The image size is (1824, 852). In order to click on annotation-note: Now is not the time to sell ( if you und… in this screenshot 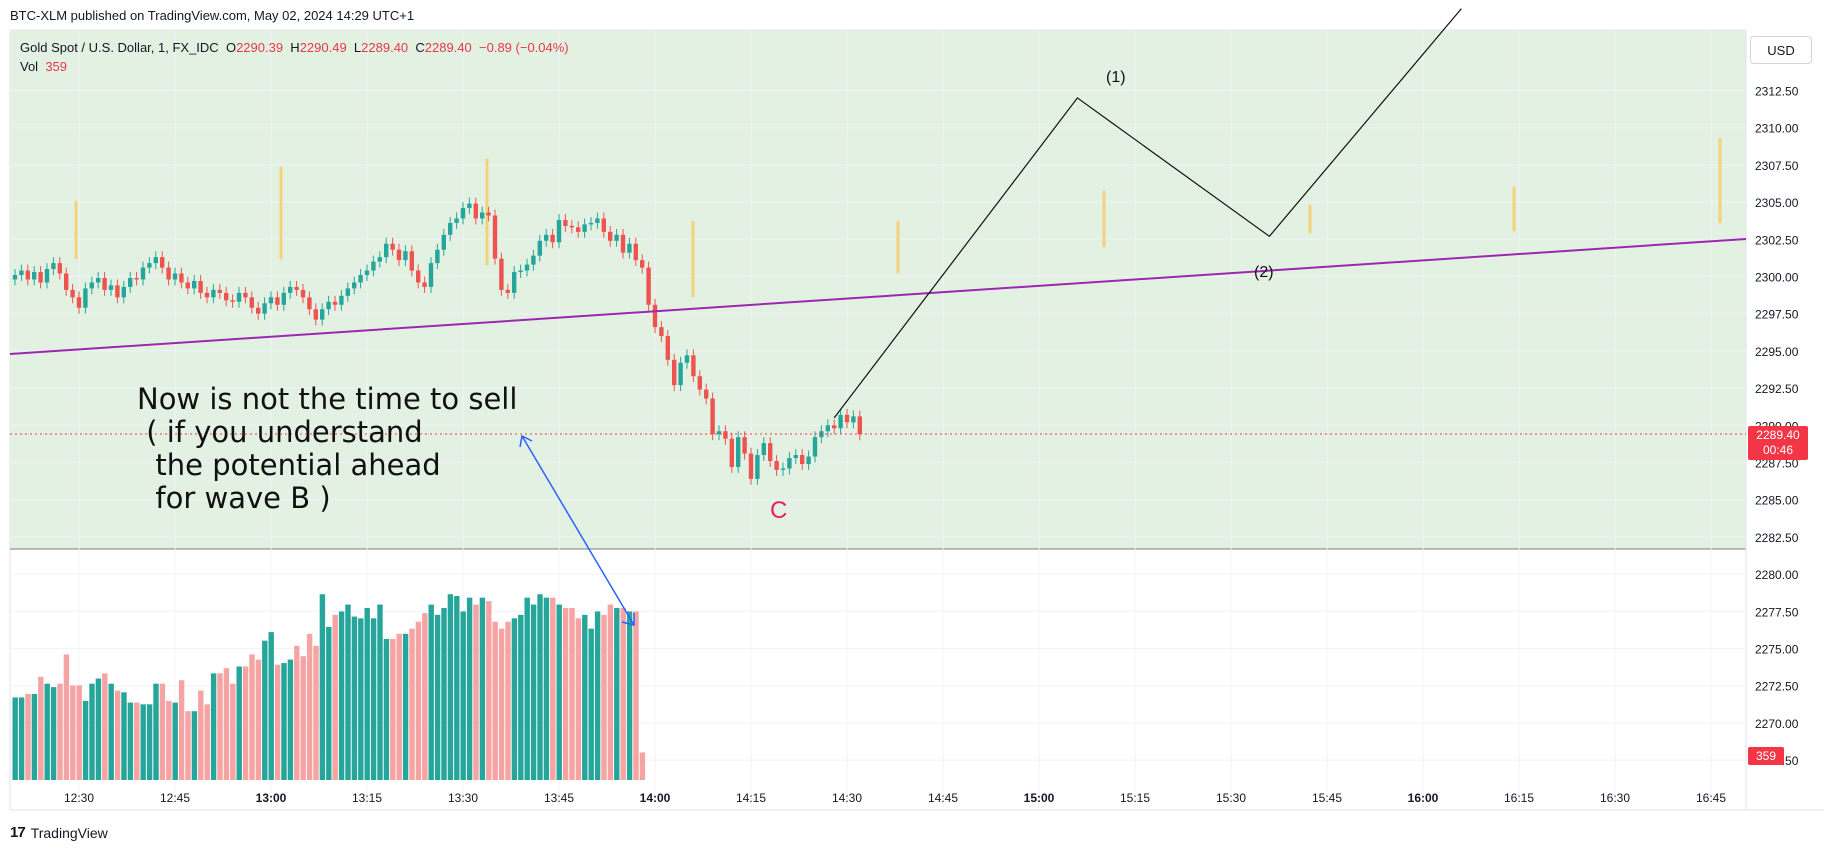, I will do `click(327, 448)`.